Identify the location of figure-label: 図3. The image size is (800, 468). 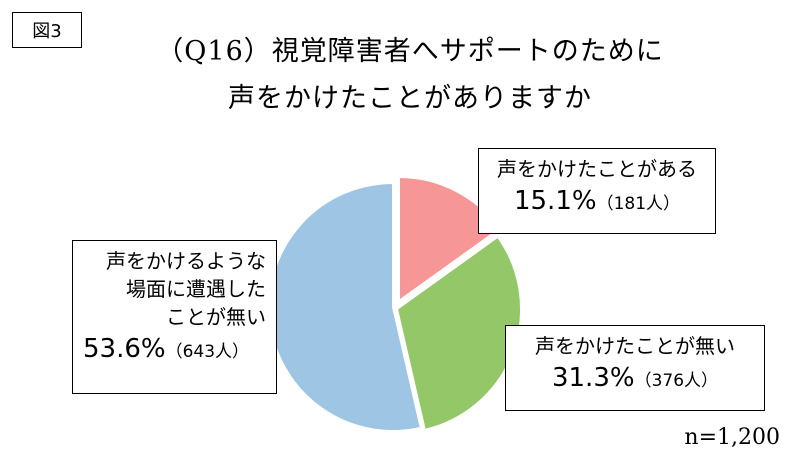
(47, 30).